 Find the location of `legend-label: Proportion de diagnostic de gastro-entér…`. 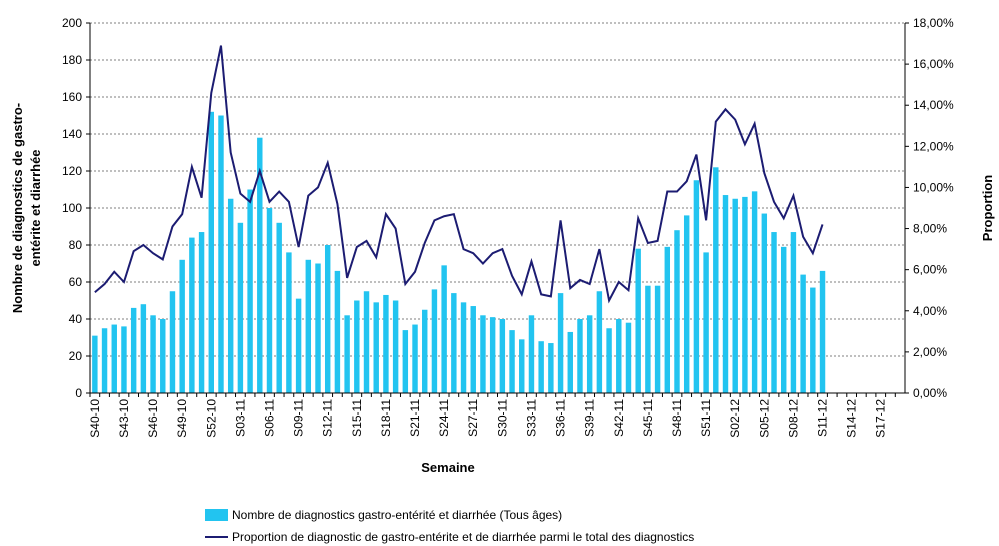

legend-label: Proportion de diagnostic de gastro-entér… is located at coordinates (463, 537).